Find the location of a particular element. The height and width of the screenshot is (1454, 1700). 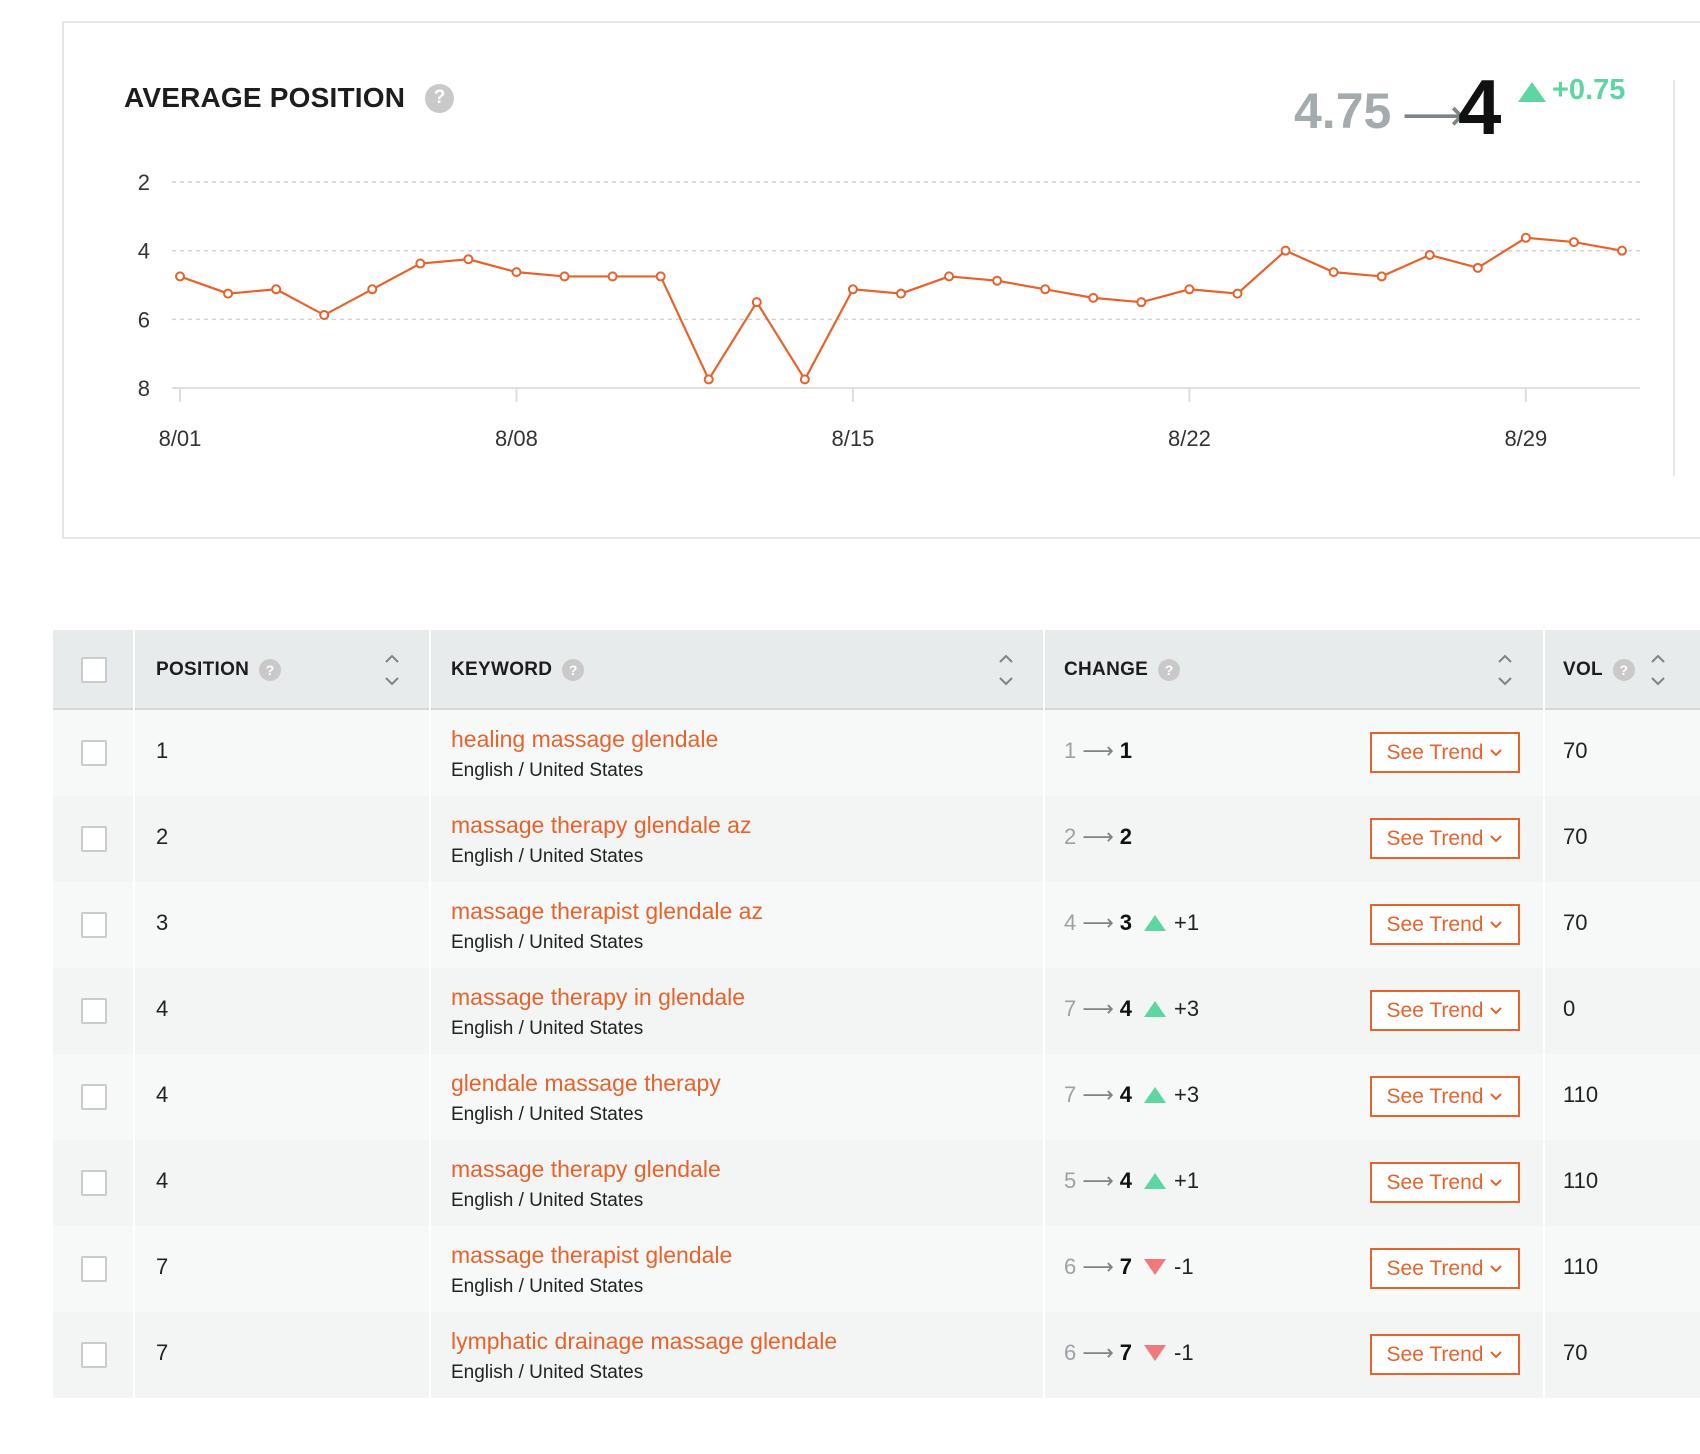

panel-divider is located at coordinates (1674, 278).